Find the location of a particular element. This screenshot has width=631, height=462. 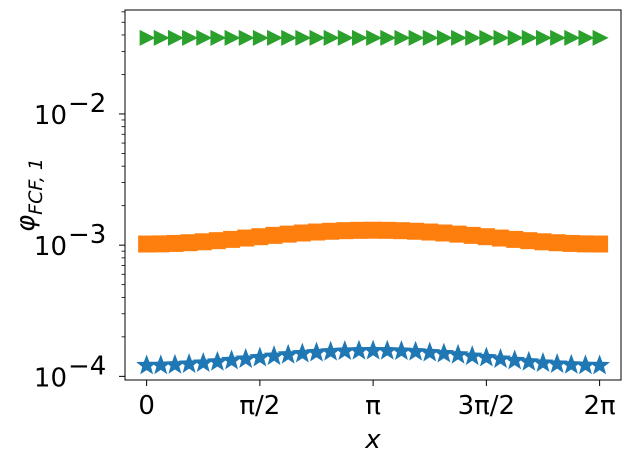

x-axis-label: x is located at coordinates (372, 440).